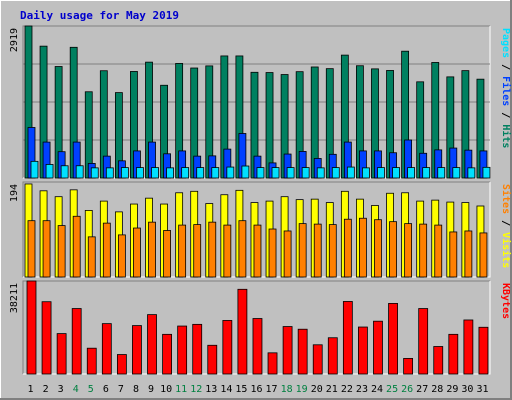  What do you see at coordinates (407, 389) in the screenshot?
I see `x-tick-label-day-26: 26` at bounding box center [407, 389].